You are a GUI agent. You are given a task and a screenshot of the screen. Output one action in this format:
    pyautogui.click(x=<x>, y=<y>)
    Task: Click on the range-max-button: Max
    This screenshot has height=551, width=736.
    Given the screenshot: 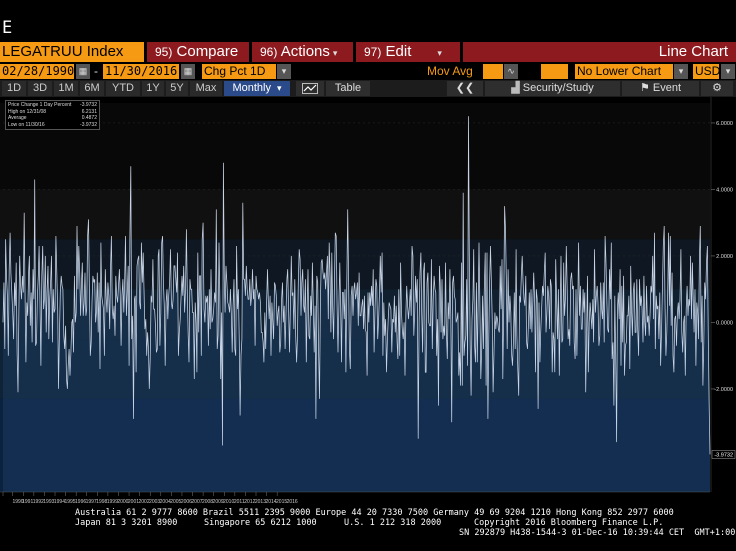 What is the action you would take?
    pyautogui.click(x=206, y=88)
    